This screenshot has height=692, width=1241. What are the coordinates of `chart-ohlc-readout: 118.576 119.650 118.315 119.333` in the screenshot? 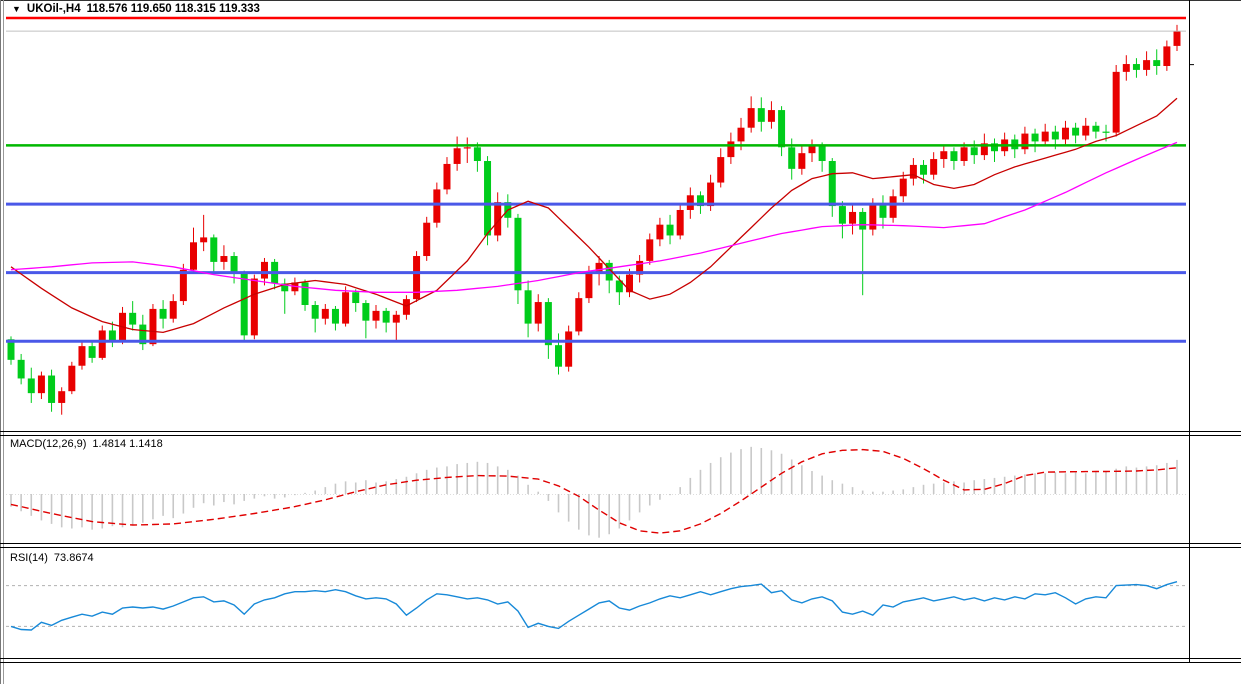 It's located at (173, 9).